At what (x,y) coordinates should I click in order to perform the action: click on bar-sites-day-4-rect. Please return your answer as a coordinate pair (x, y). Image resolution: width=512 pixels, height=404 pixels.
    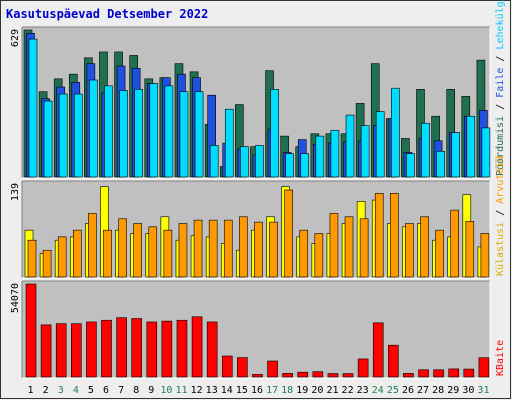
    Looking at the image, I should click on (77, 253).